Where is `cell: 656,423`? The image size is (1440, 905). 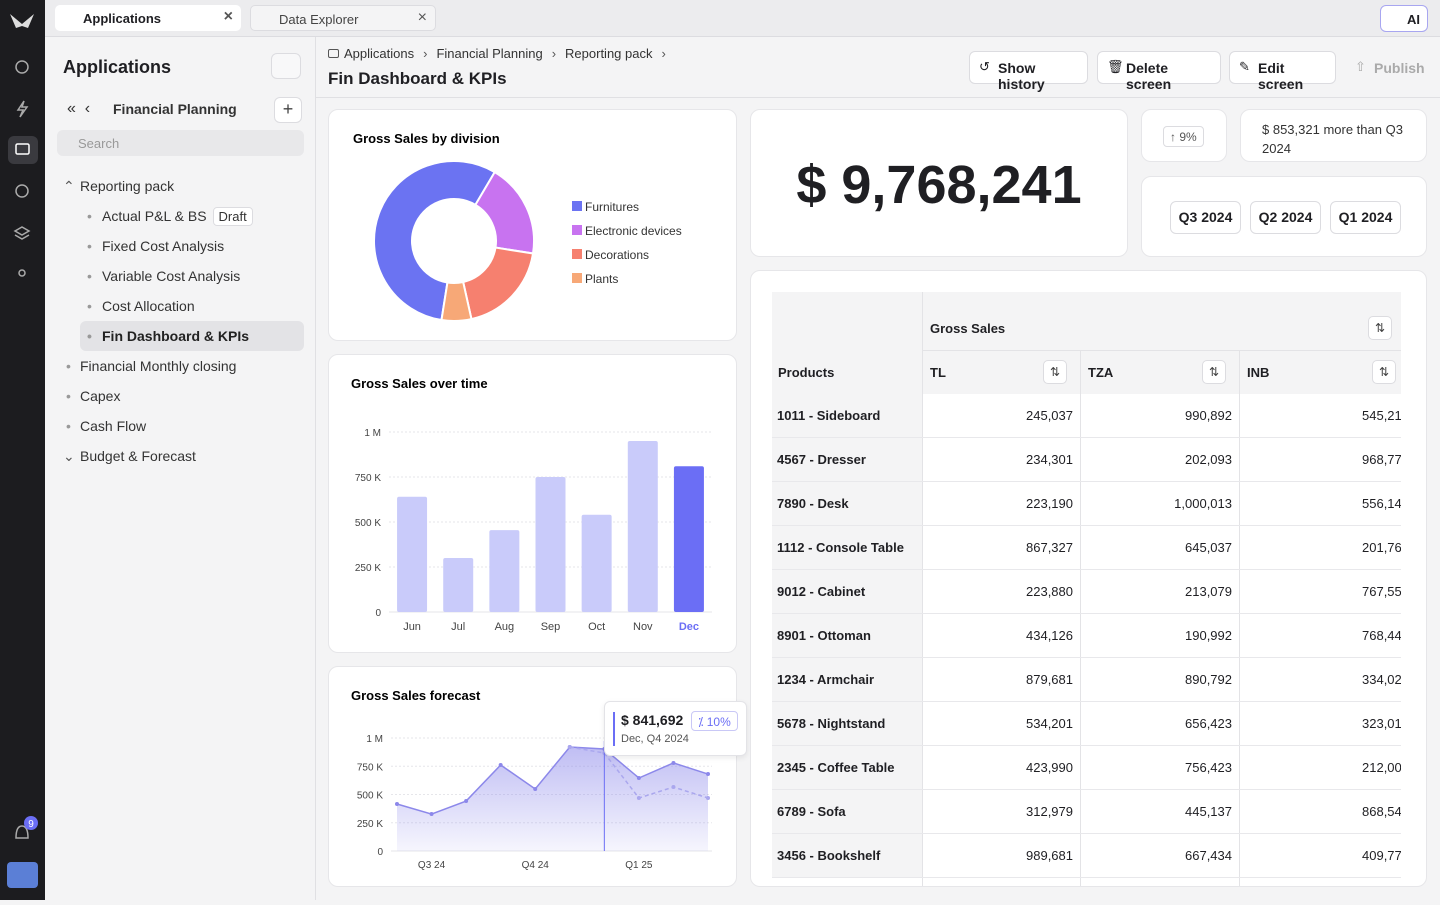 cell: 656,423 is located at coordinates (1159, 724).